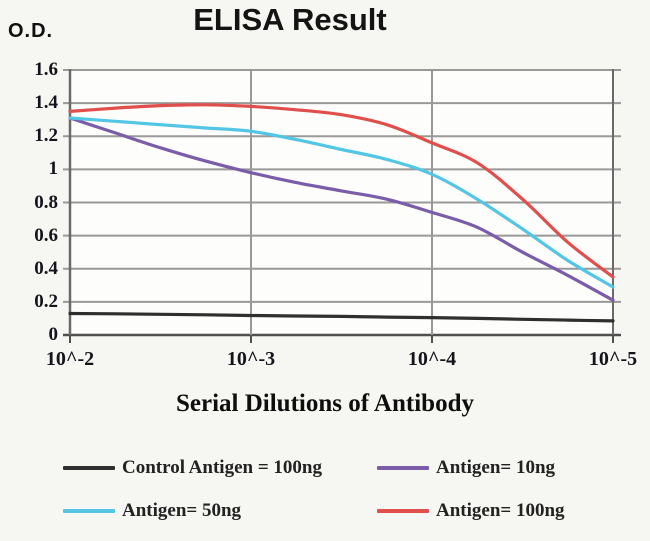 Image resolution: width=650 pixels, height=541 pixels. What do you see at coordinates (46, 268) in the screenshot?
I see `y-tick-label: 0.4` at bounding box center [46, 268].